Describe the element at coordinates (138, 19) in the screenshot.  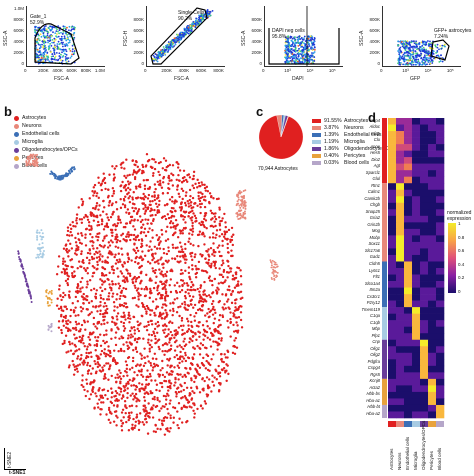
I see `y-tick-label: 800K` at that location.